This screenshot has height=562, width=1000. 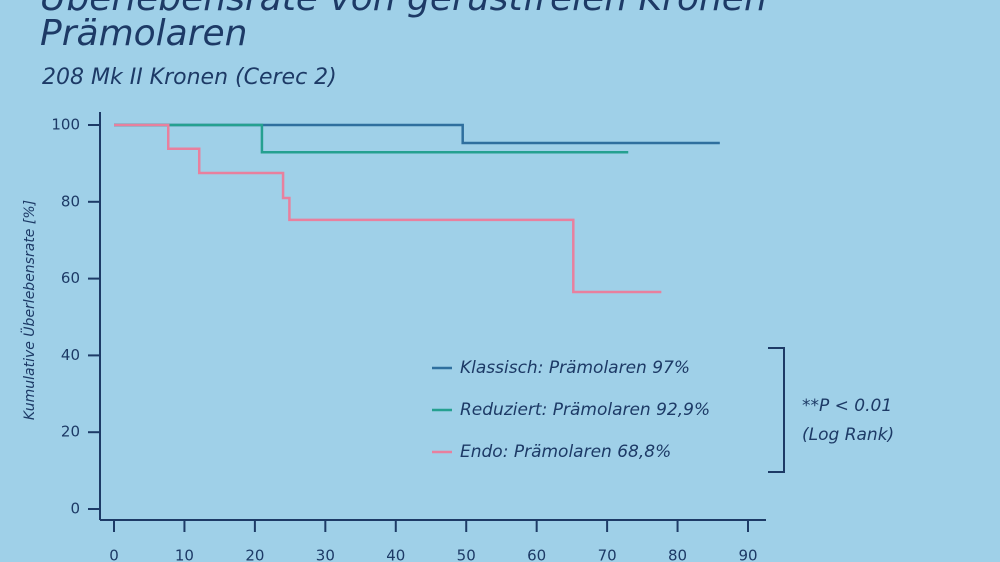 What do you see at coordinates (70, 278) in the screenshot?
I see `y-tick-label: 60` at bounding box center [70, 278].